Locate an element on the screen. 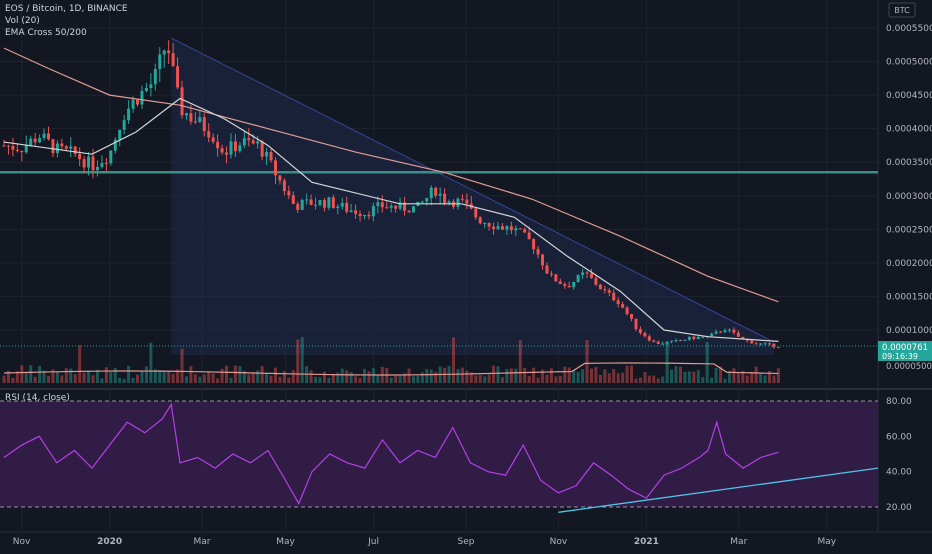 Image resolution: width=932 pixels, height=554 pixels. price-tick-label: 0.0005000 is located at coordinates (909, 63).